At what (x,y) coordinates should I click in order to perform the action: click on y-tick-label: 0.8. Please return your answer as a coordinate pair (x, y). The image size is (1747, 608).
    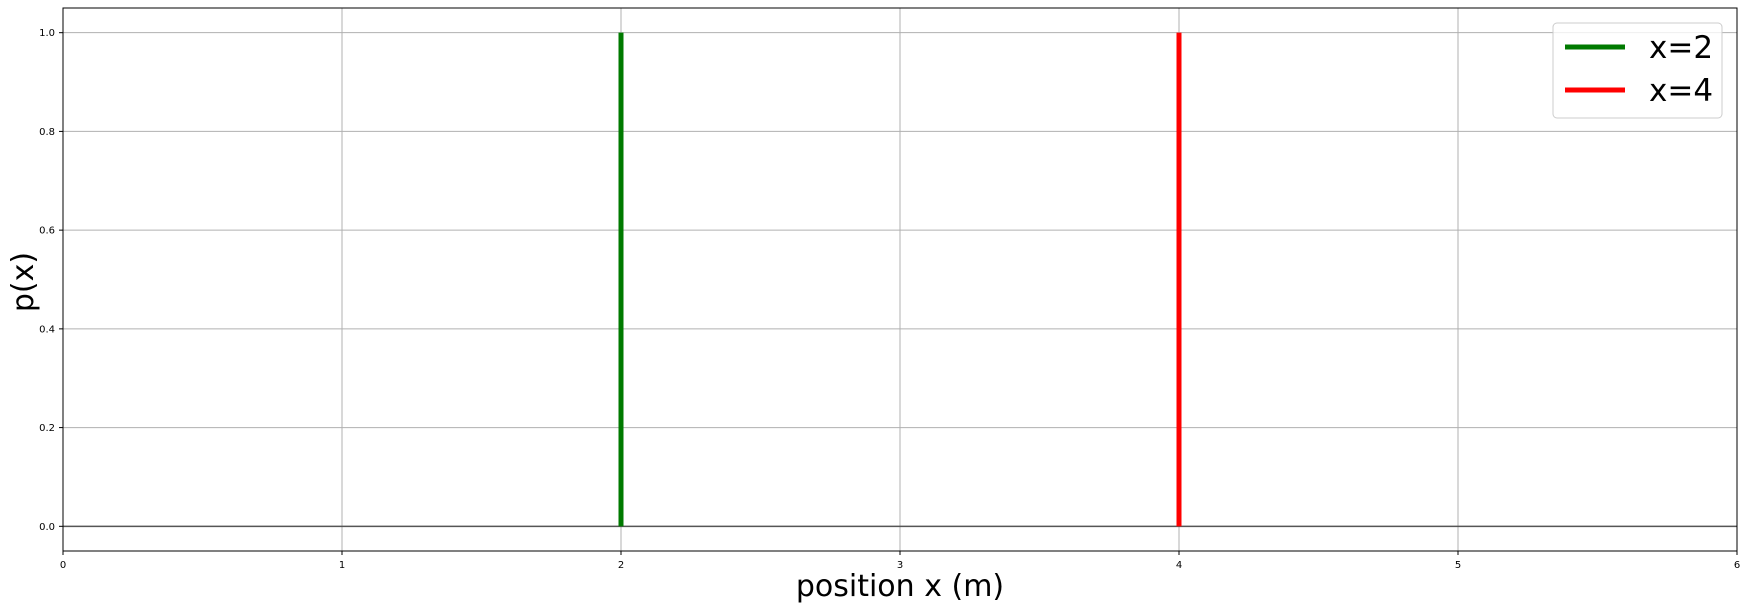
    Looking at the image, I should click on (47, 132).